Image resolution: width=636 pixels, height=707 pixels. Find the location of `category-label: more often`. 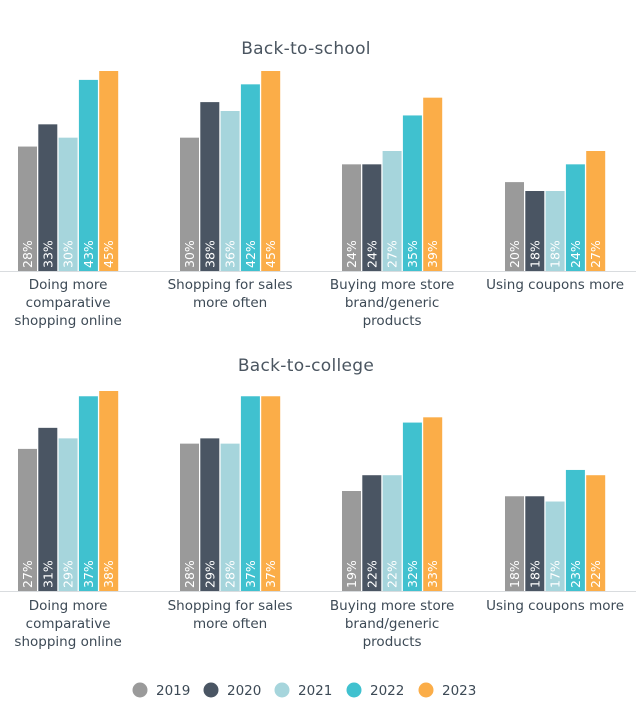

category-label: more often is located at coordinates (230, 303).